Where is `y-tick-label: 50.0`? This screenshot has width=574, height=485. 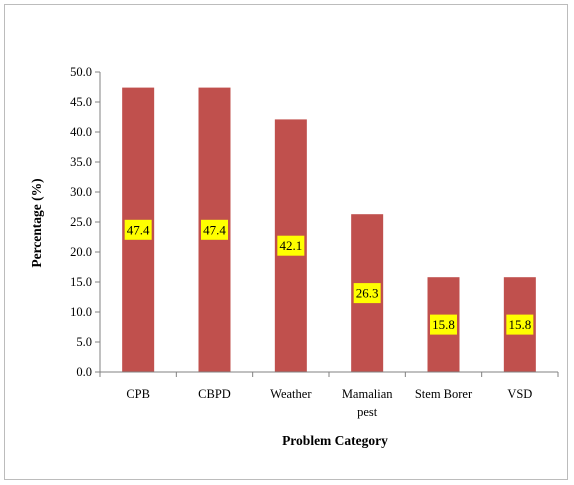
y-tick-label: 50.0 is located at coordinates (81, 72).